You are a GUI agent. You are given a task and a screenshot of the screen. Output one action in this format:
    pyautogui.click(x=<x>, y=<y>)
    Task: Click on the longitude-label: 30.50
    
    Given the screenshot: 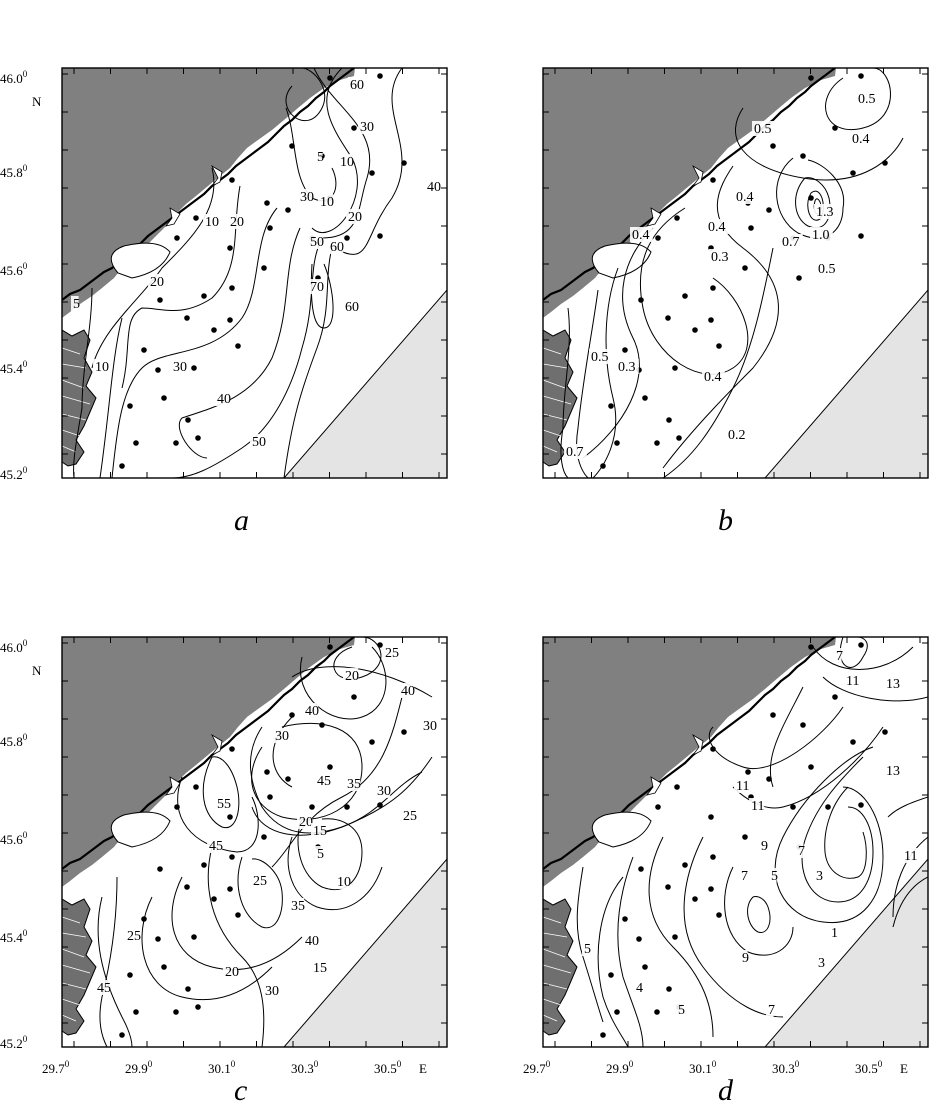 What is the action you would take?
    pyautogui.click(x=388, y=1067)
    